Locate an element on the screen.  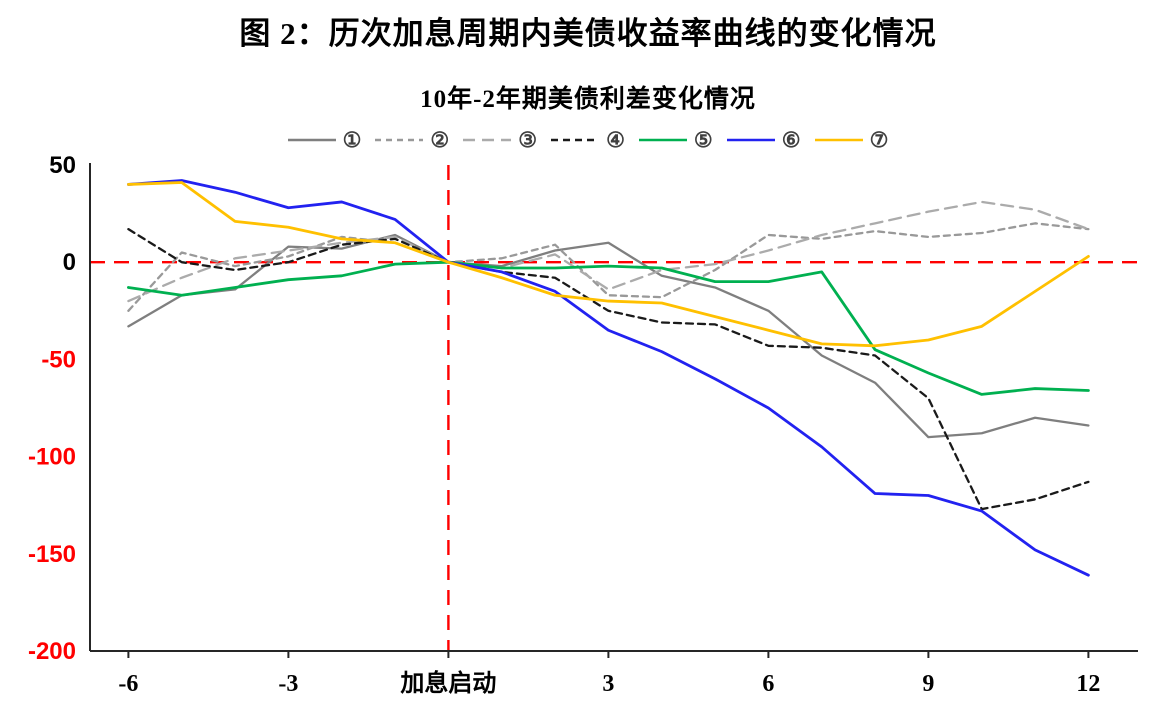
legend-item-1: ① is located at coordinates (324, 140).